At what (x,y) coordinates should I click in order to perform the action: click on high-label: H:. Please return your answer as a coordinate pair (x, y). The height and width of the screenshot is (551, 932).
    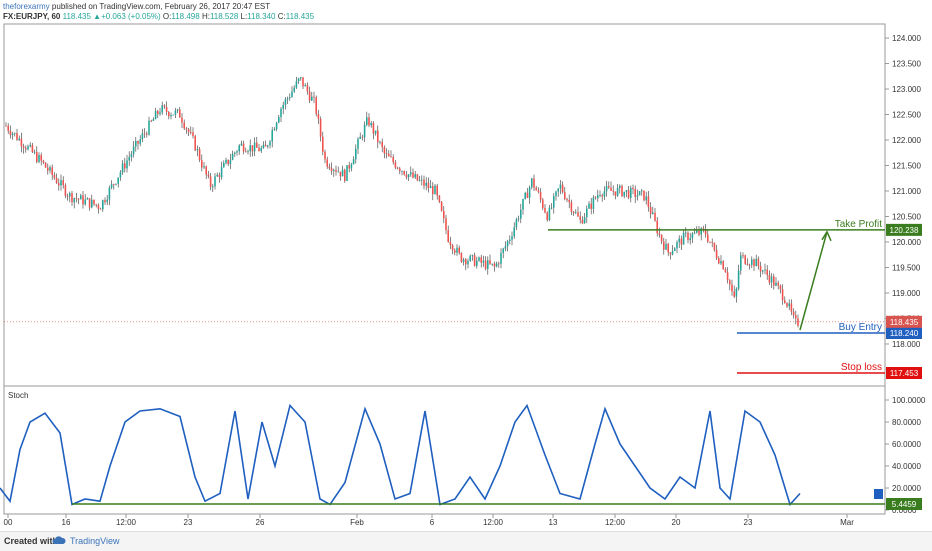
    Looking at the image, I should click on (205, 16).